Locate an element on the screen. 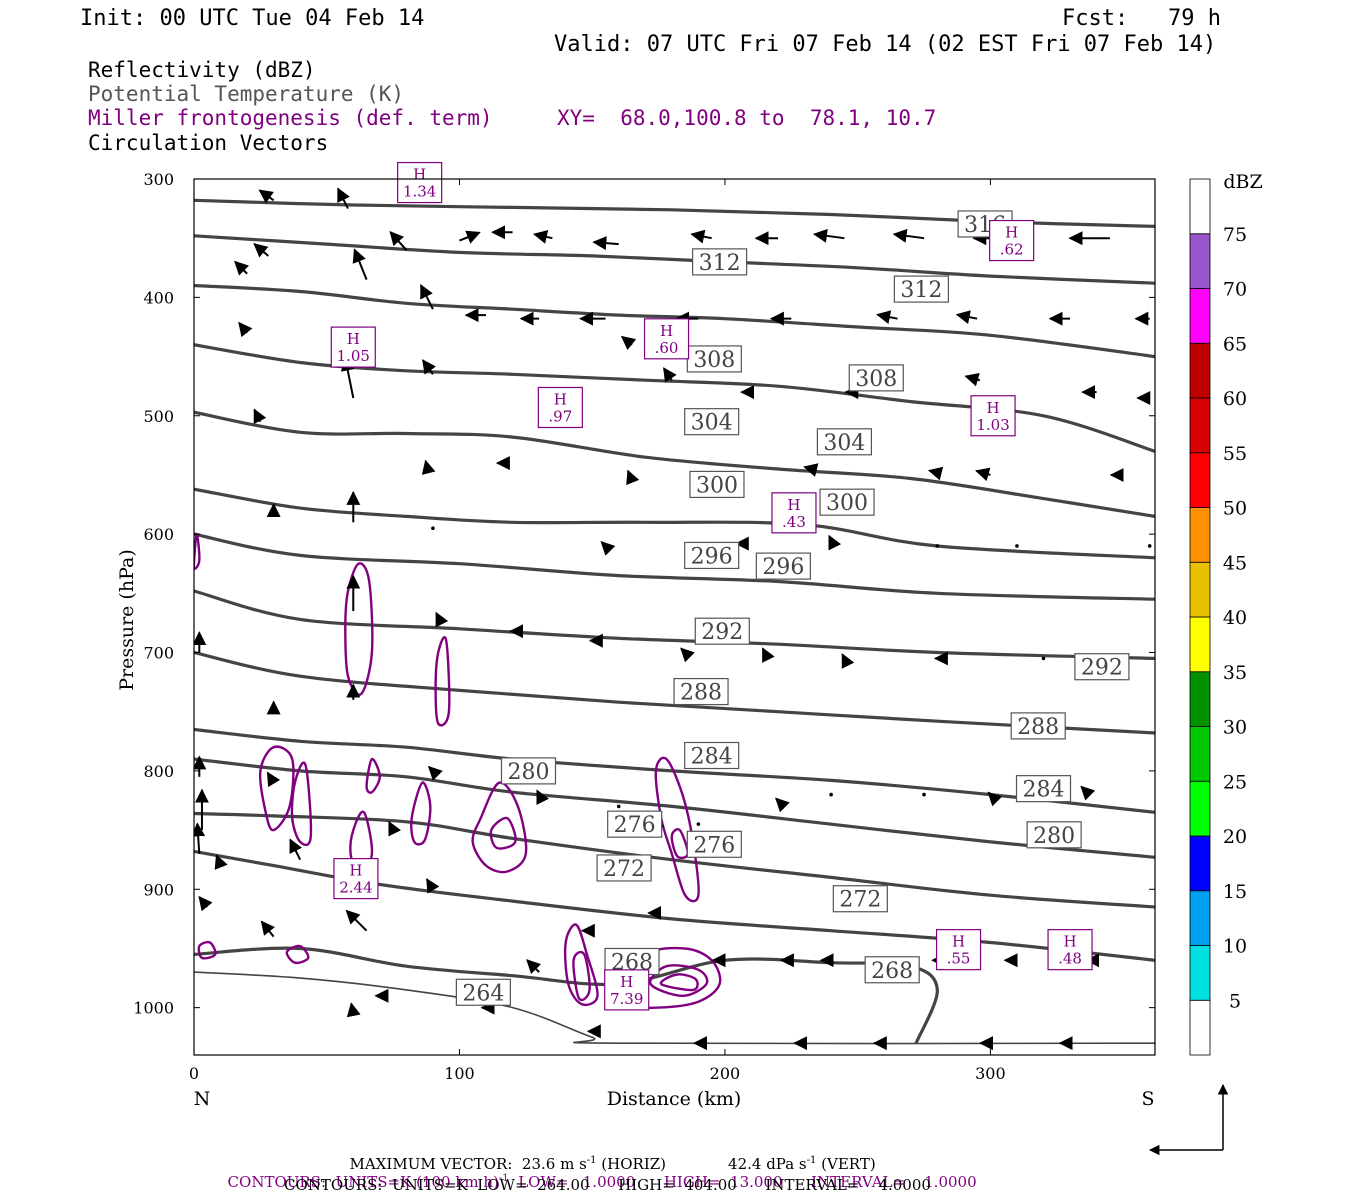 This screenshot has height=1200, width=1350. svg-text: 296 is located at coordinates (712, 556).